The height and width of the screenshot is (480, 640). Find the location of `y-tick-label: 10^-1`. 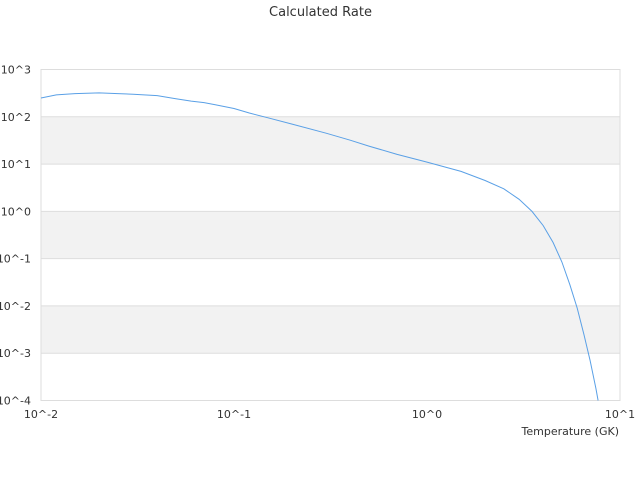

y-tick-label: 10^-1 is located at coordinates (15, 259).